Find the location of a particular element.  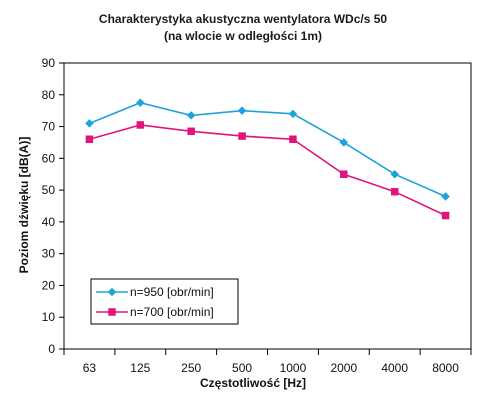

legend: n=950 [obr/min] n=700 [obr/min] is located at coordinates (164, 301).